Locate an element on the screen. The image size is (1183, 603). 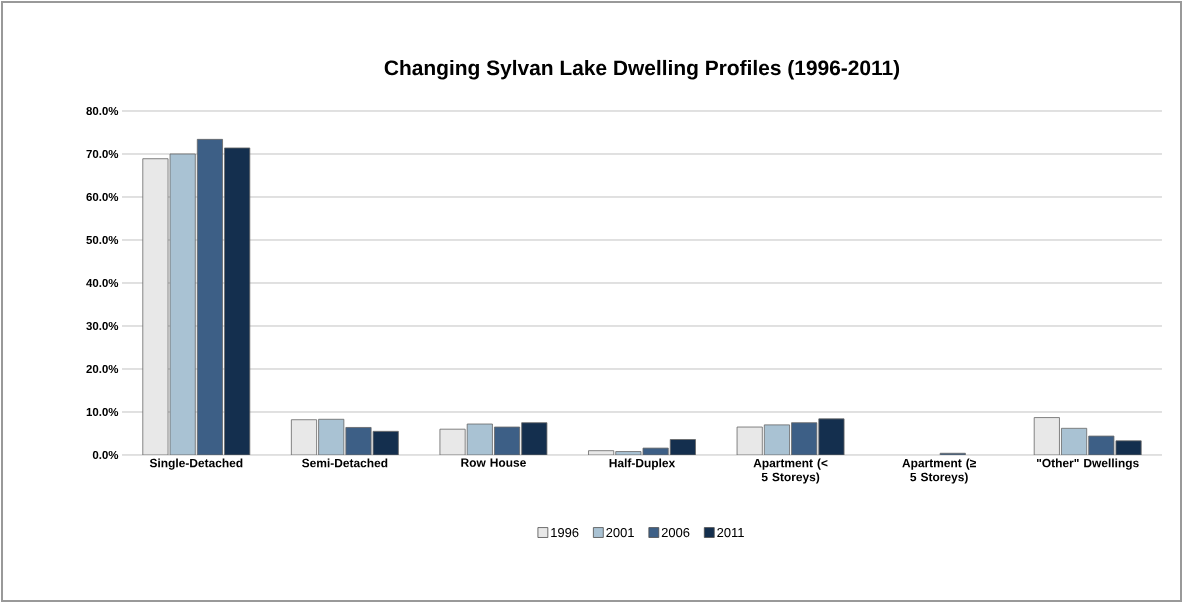
y-tick-label: 30.0% is located at coordinates (102, 326).